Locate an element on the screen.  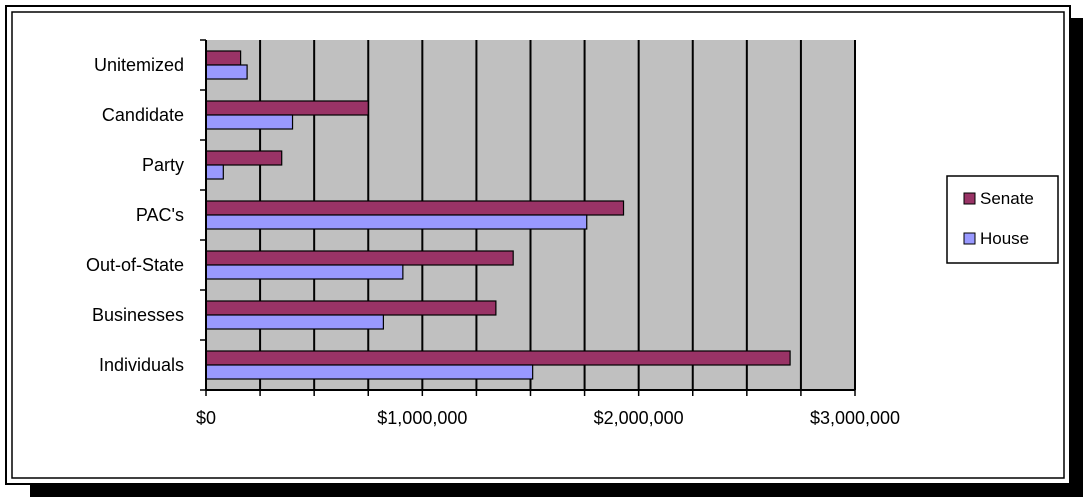
legend-box is located at coordinates (1002, 219).